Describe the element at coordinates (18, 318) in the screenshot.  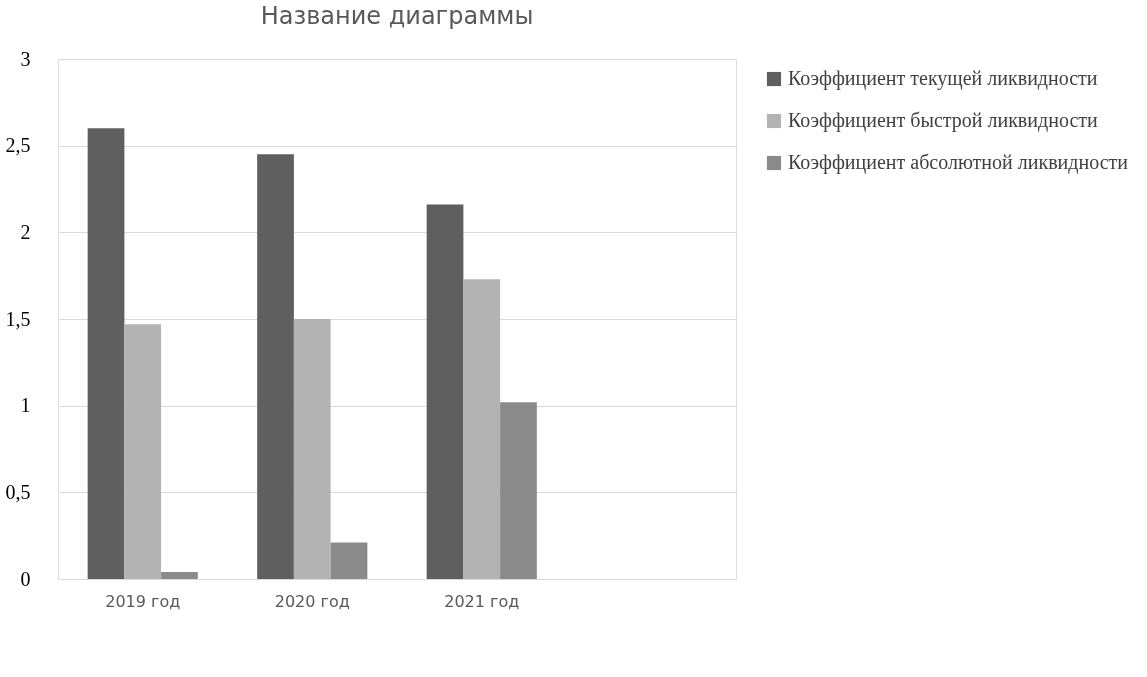
I see `y-tick-label: 1,5` at that location.